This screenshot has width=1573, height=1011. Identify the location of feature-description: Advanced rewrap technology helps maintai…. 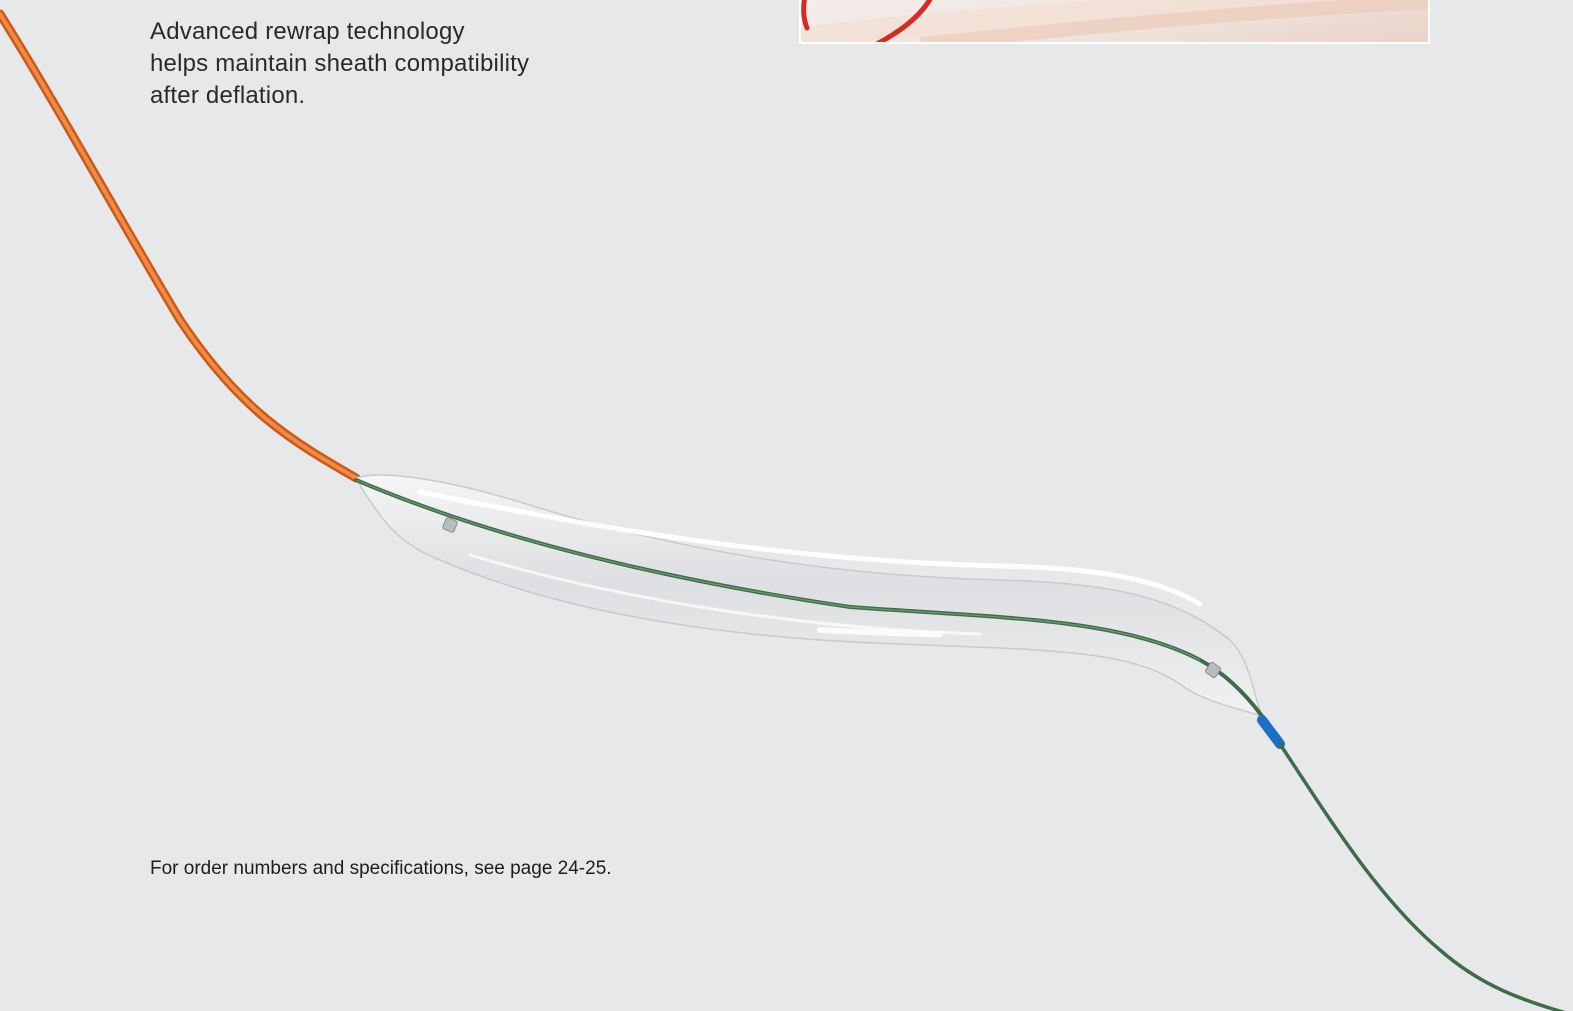
(365, 64).